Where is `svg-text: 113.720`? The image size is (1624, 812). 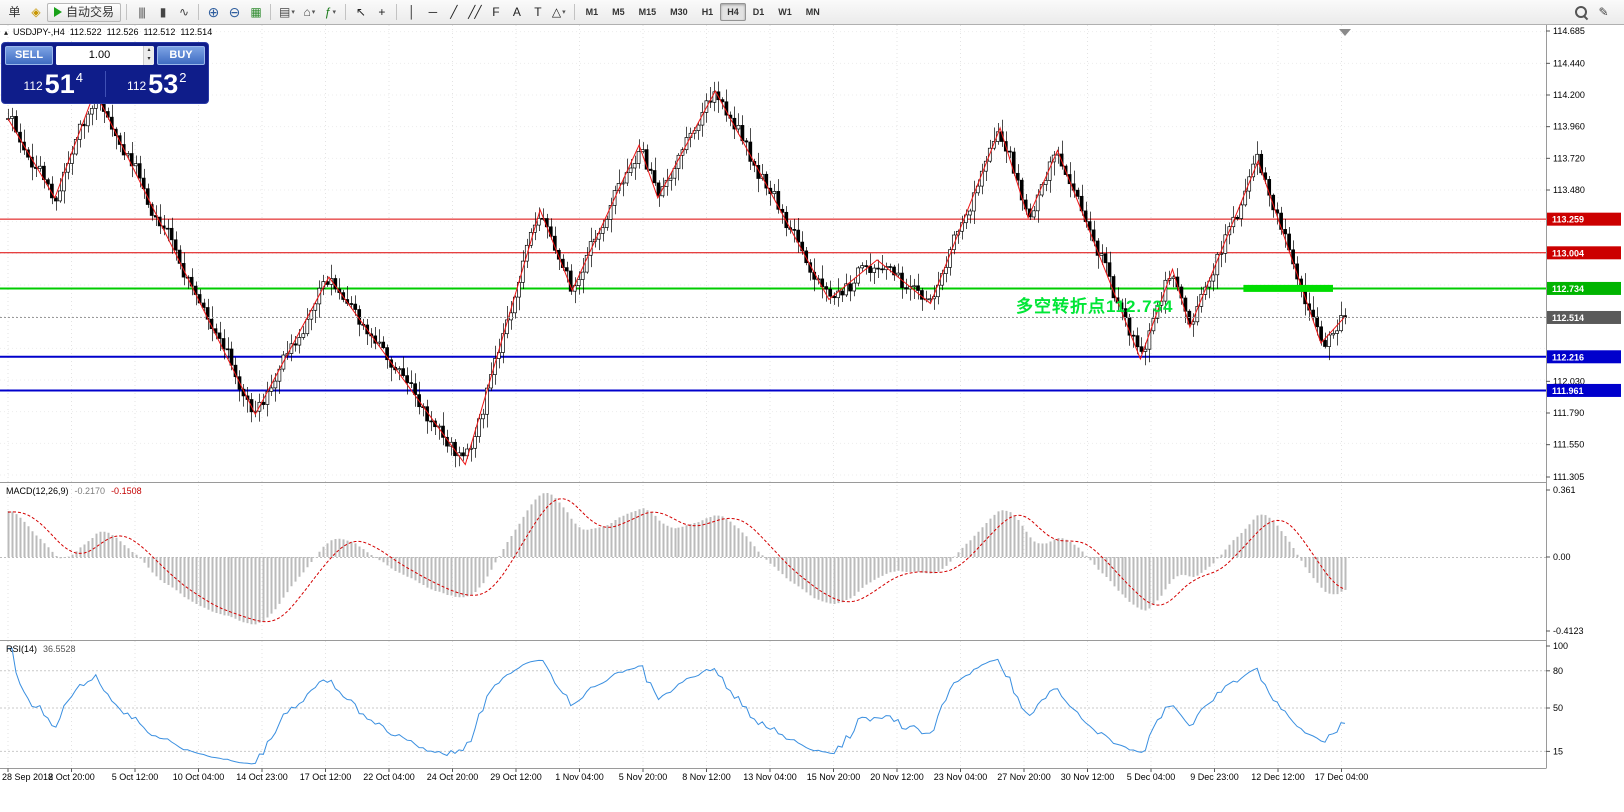 svg-text: 113.720 is located at coordinates (1569, 158).